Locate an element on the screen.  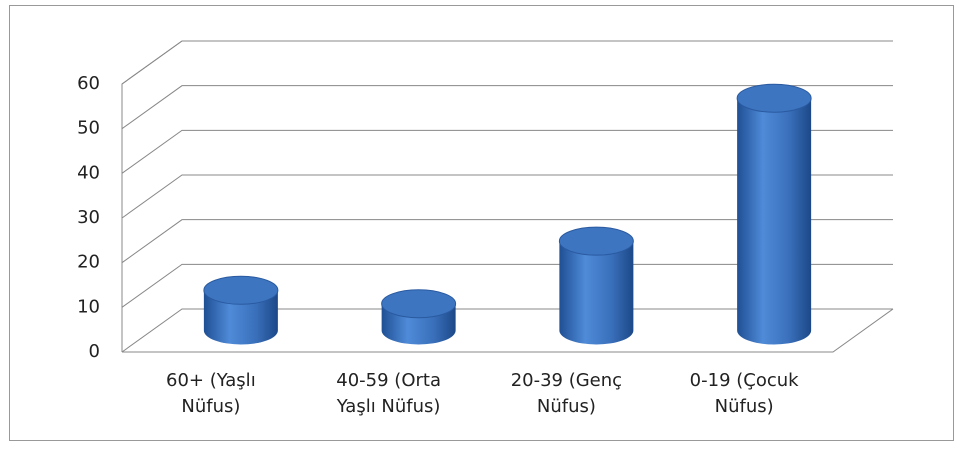
y-tick-label: 60 is located at coordinates (88, 83).